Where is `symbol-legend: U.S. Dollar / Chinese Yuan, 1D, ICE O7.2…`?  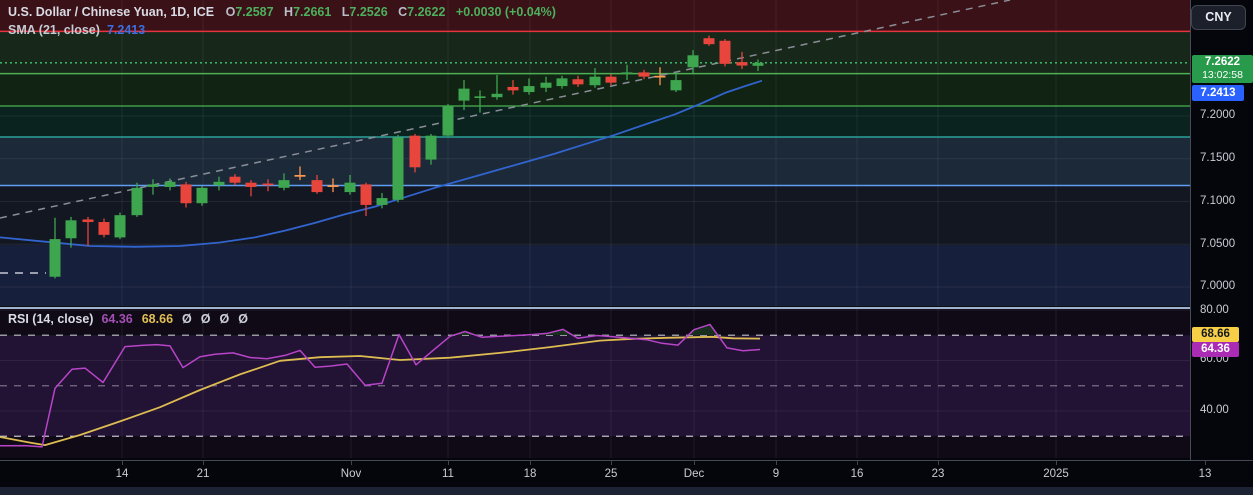 symbol-legend: U.S. Dollar / Chinese Yuan, 1D, ICE O7.2… is located at coordinates (282, 12).